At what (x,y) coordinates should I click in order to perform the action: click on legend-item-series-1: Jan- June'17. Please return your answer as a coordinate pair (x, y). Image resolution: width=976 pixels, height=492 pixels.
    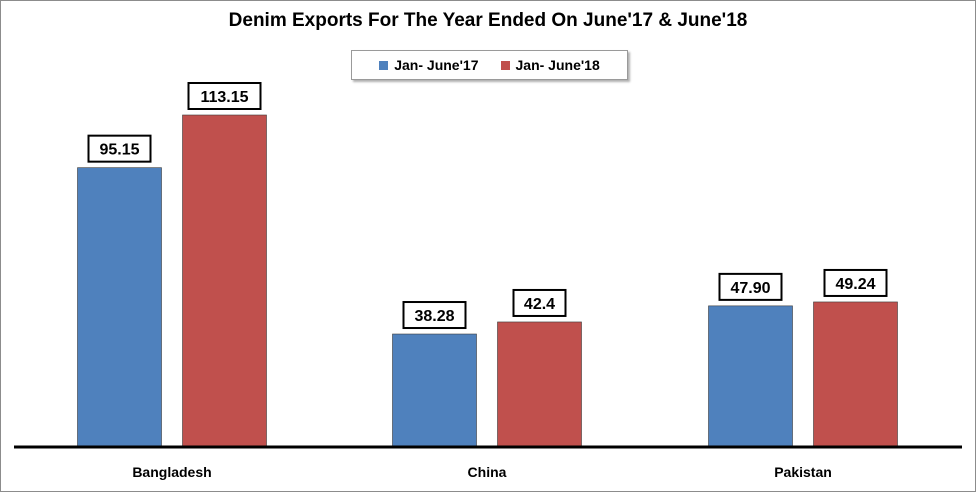
    Looking at the image, I should click on (429, 65).